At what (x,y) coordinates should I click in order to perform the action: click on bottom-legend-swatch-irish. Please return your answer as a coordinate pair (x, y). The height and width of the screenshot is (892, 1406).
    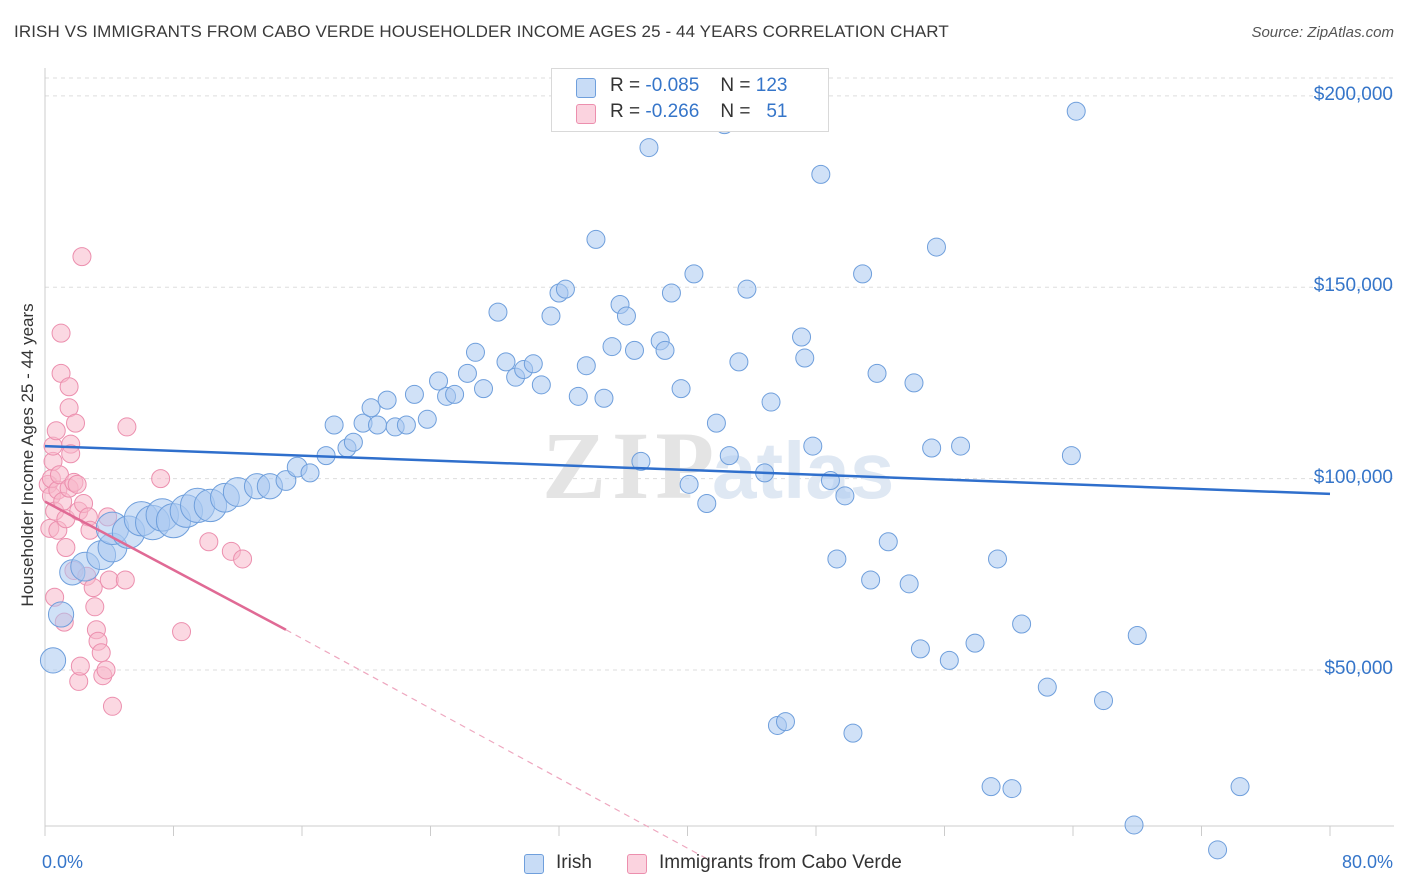
    Looking at the image, I should click on (534, 864).